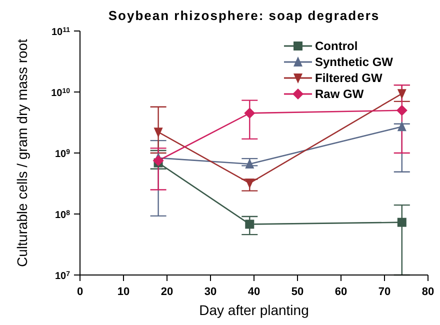 This screenshot has height=325, width=440. I want to click on legend-label: Synthetic GW, so click(354, 62).